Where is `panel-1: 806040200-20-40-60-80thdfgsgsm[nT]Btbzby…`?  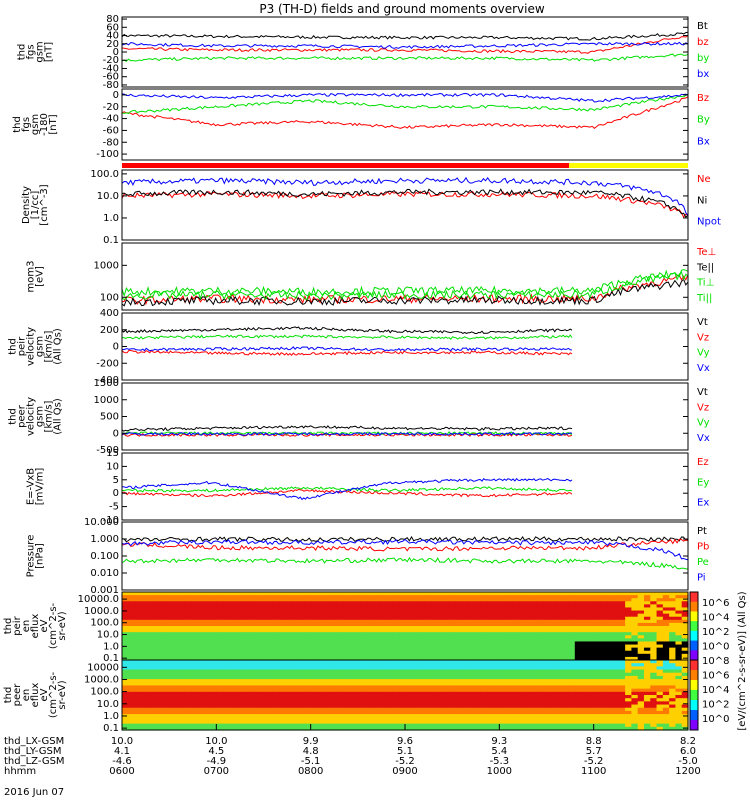 panel-1: 806040200-20-40-60-80thdfgsgsm[nT]Btbzby… is located at coordinates (363, 52).